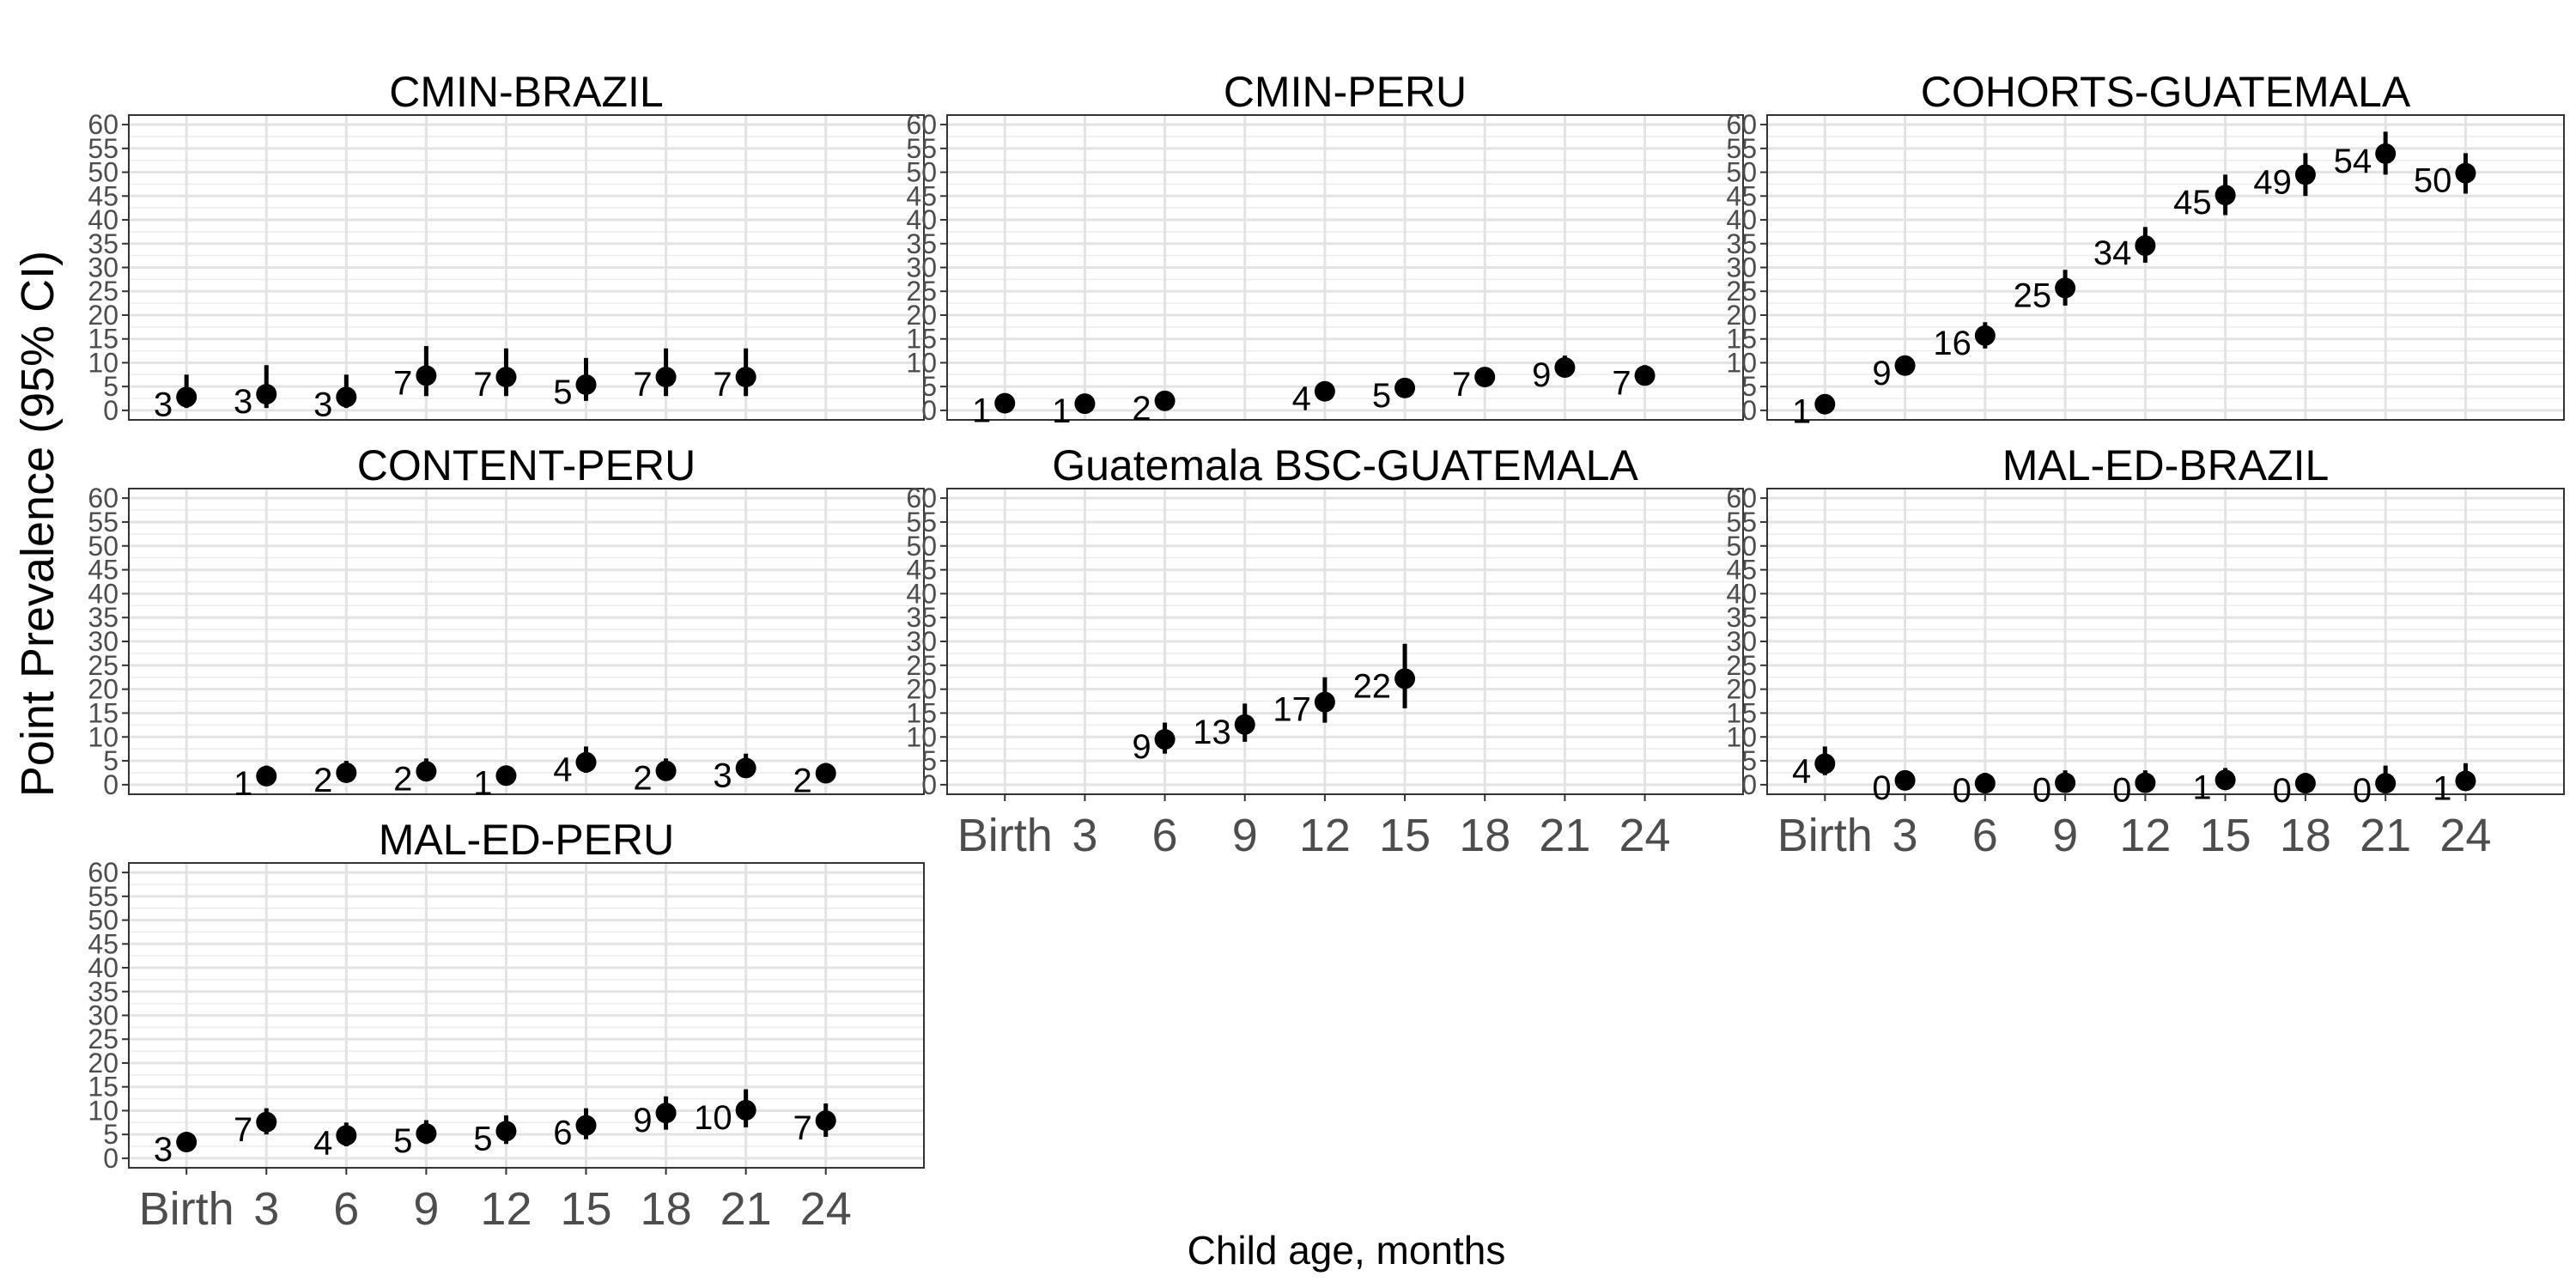 This screenshot has width=2576, height=1288. Describe the element at coordinates (1301, 399) in the screenshot. I see `data-label: 4` at that location.